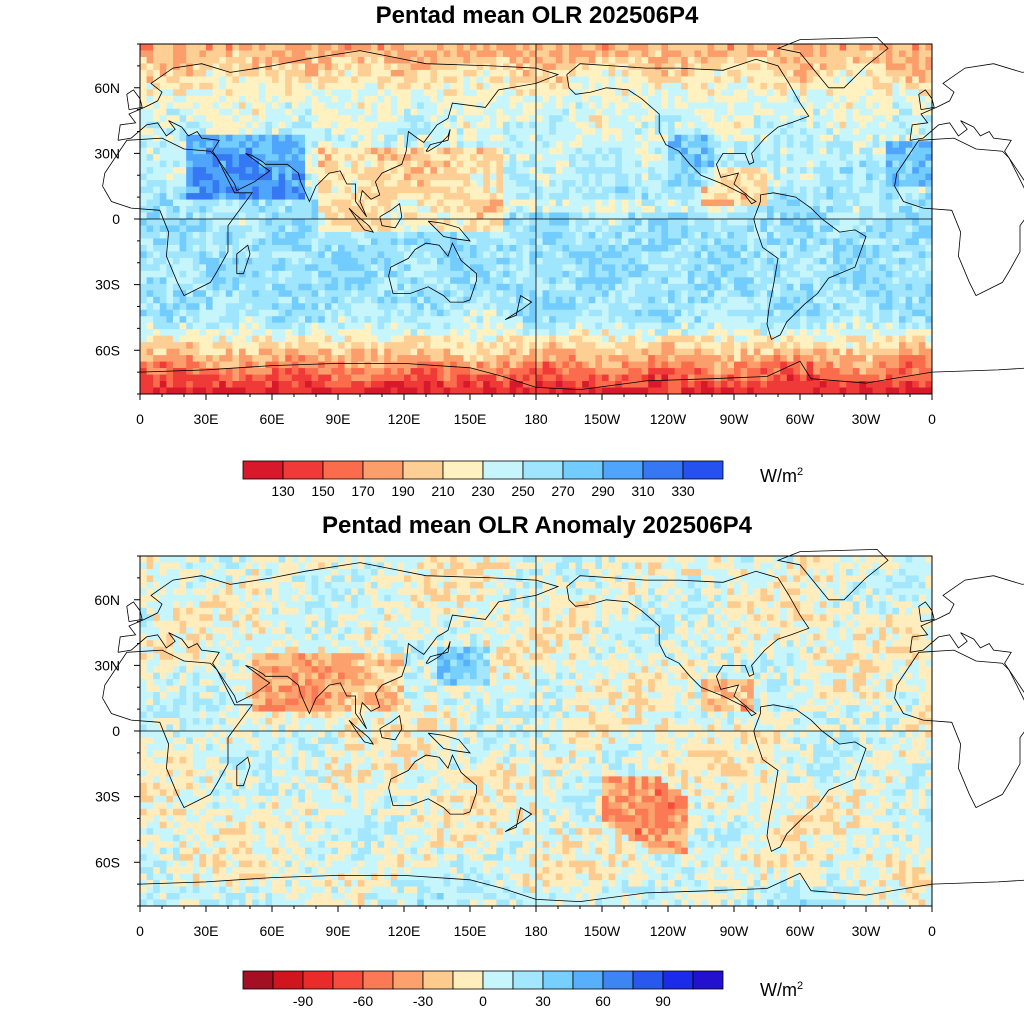 Image resolution: width=1024 pixels, height=1024 pixels. I want to click on colorbar-label: 210, so click(443, 491).